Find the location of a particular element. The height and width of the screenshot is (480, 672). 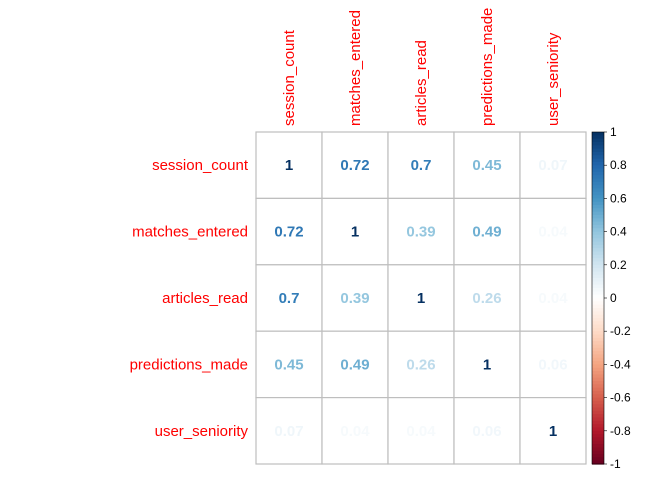

row-label-session_count: session_count is located at coordinates (200, 165).